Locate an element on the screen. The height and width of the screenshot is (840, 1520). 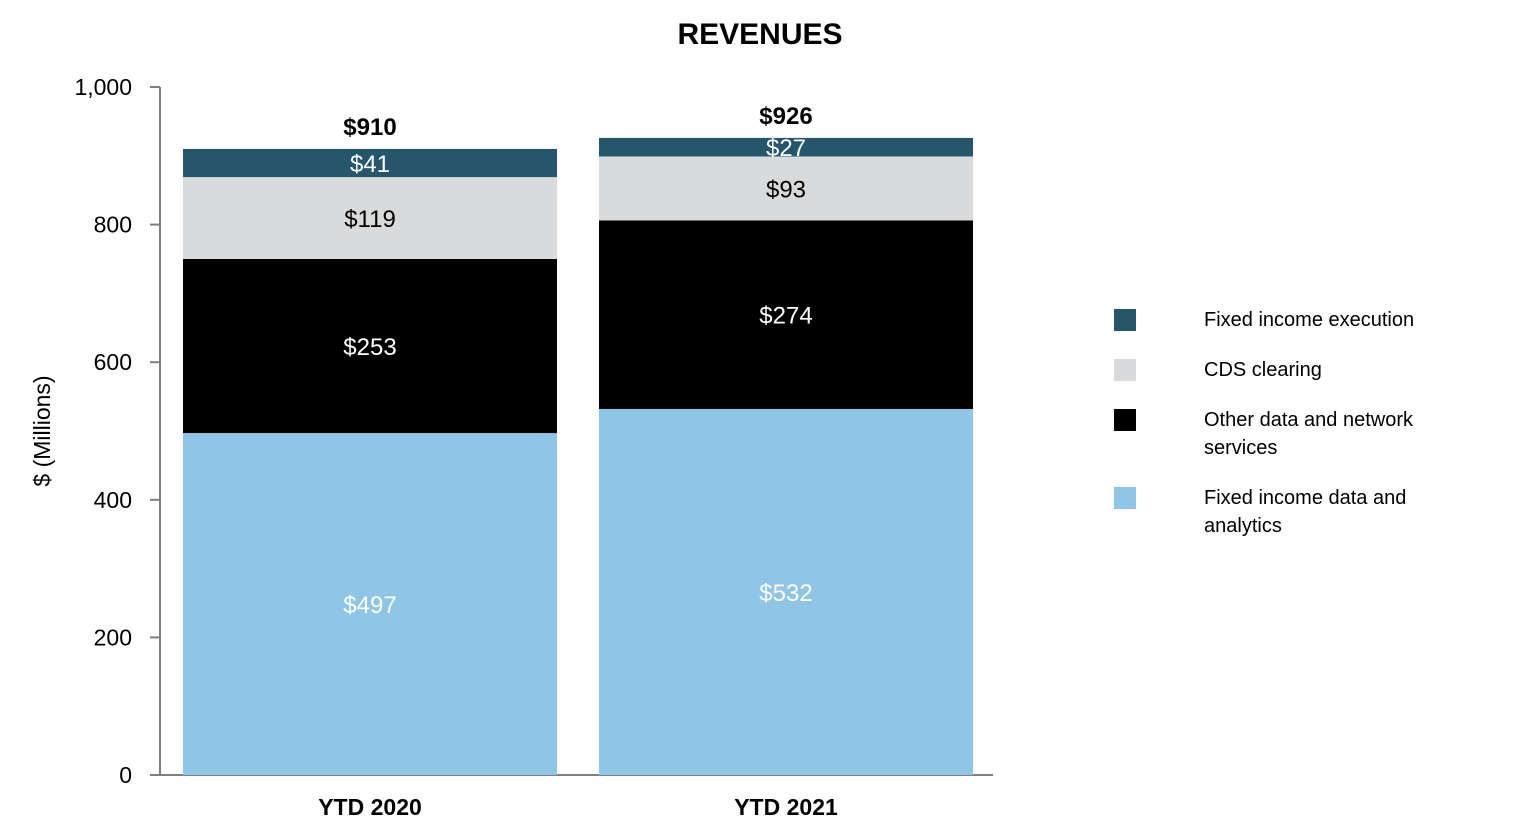
legend-label: Fixed income execution is located at coordinates (1309, 320).